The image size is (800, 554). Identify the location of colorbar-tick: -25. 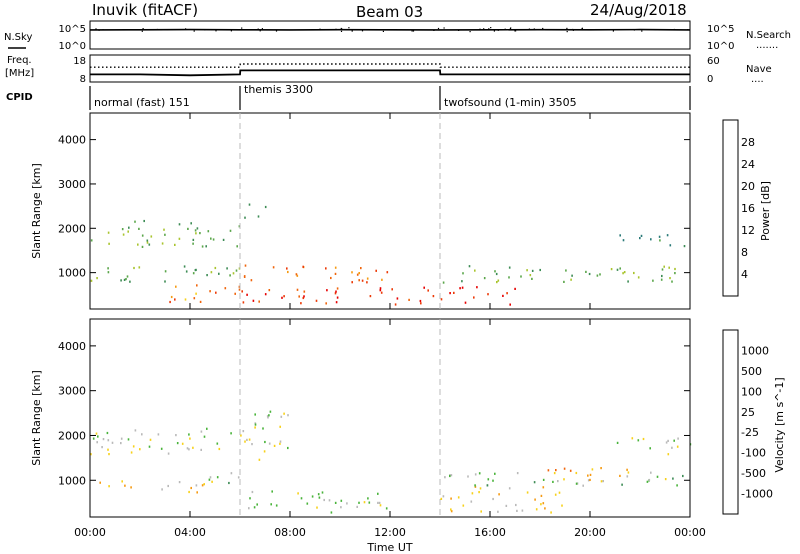
(750, 432).